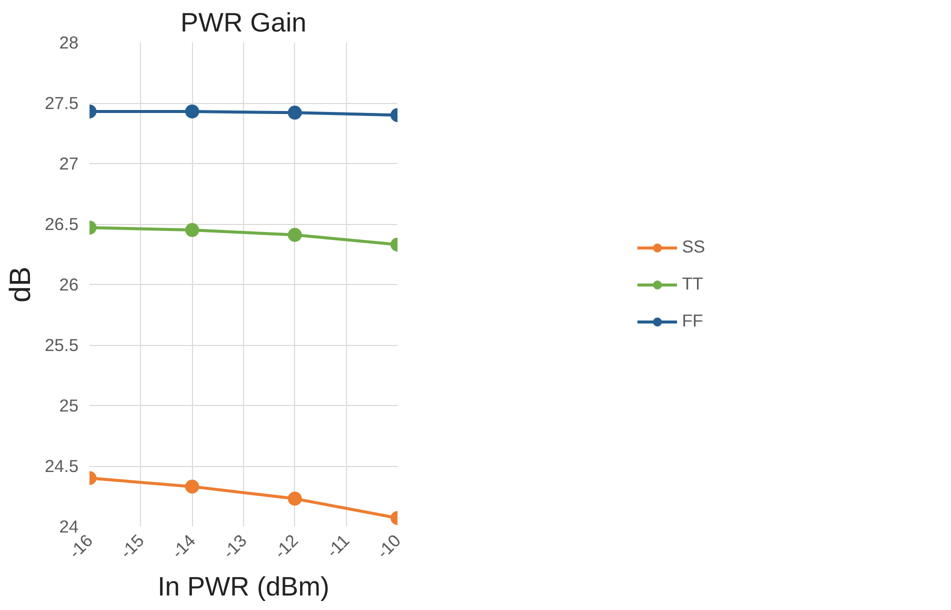  What do you see at coordinates (69, 284) in the screenshot?
I see `y-tick-label: 26` at bounding box center [69, 284].